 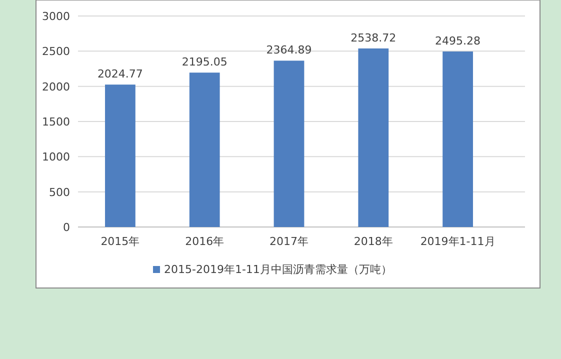 What do you see at coordinates (289, 241) in the screenshot?
I see `x-tick-label: 2017年` at bounding box center [289, 241].